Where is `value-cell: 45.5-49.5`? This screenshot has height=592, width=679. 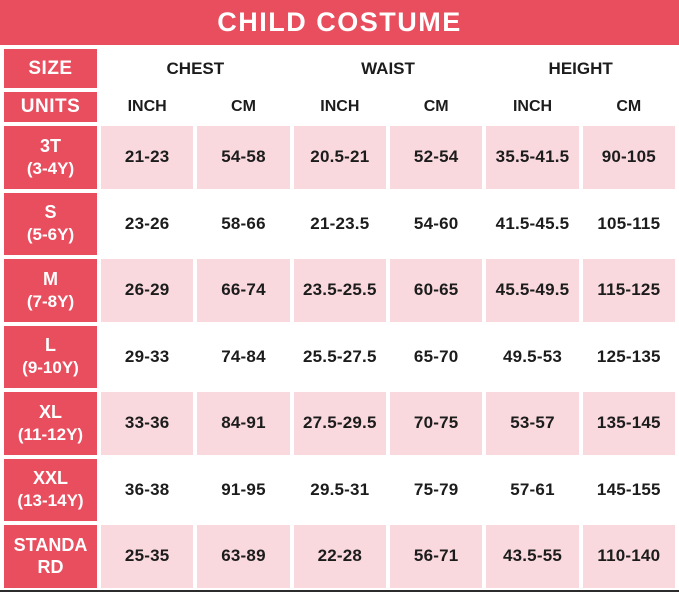
value-cell: 45.5-49.5 is located at coordinates (532, 290).